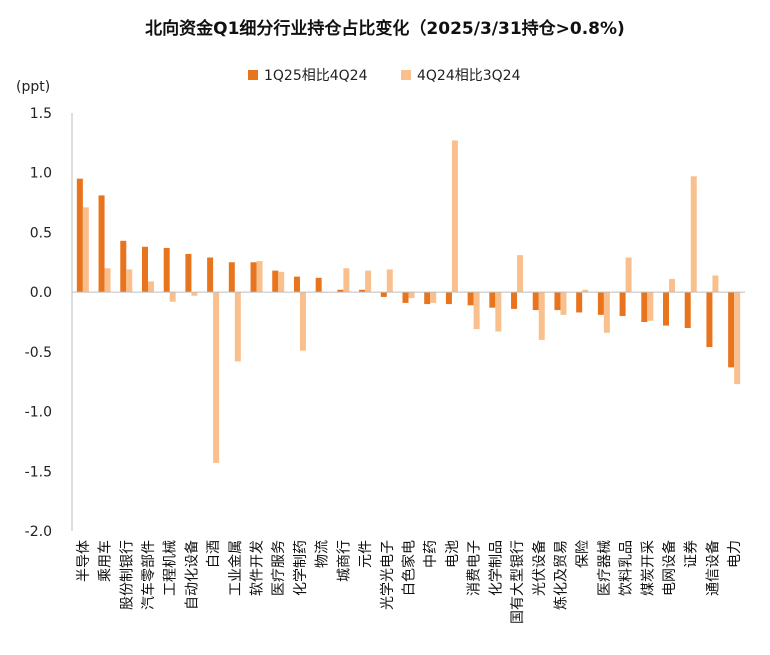  What do you see at coordinates (384, 76) in the screenshot?
I see `legend: 1Q25相比4Q24 4Q24相比3Q24` at bounding box center [384, 76].